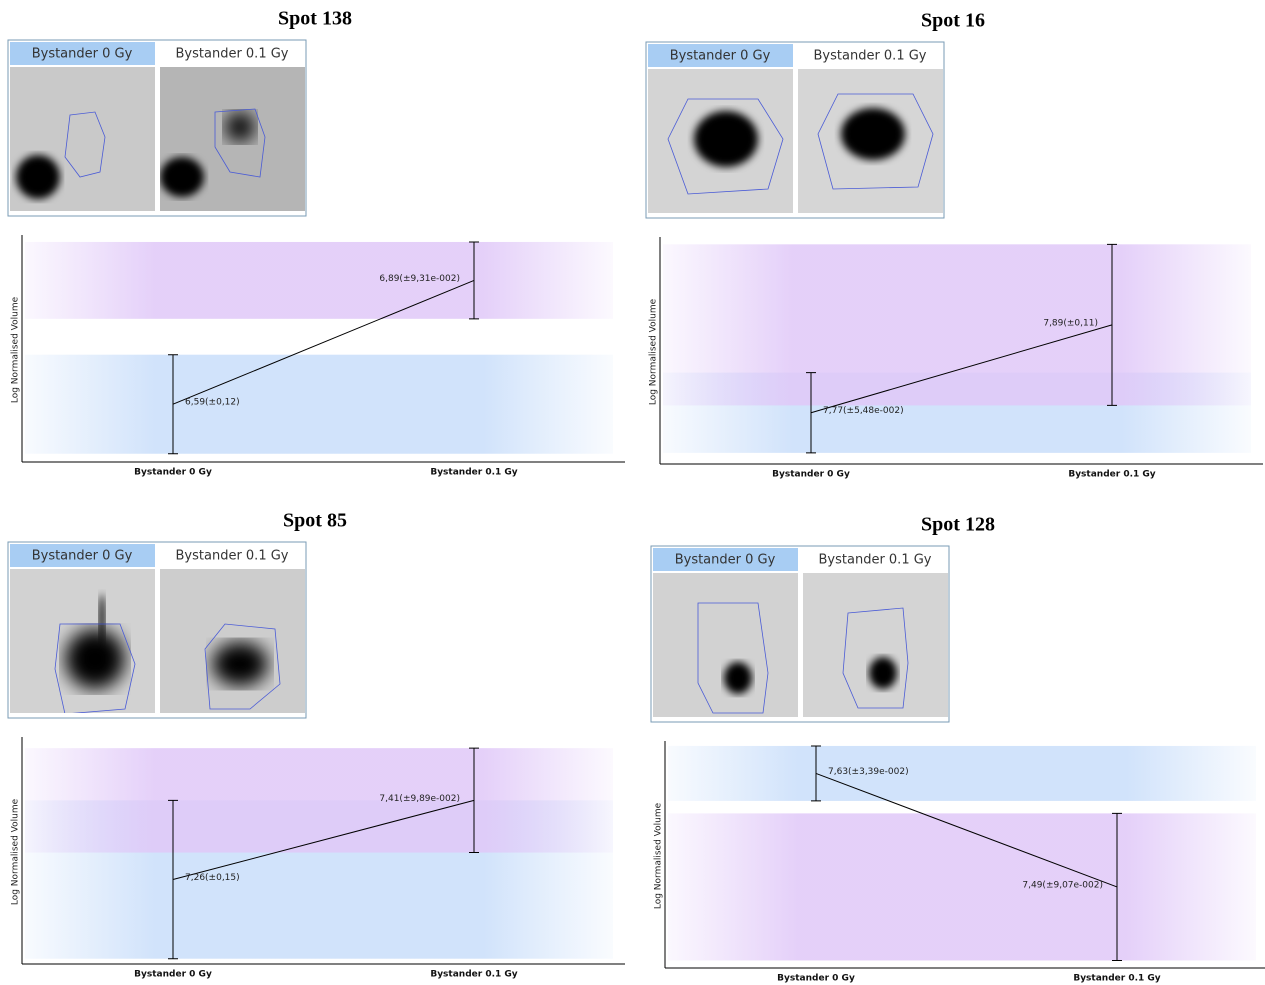 This screenshot has width=1265, height=985. Describe the element at coordinates (212, 878) in the screenshot. I see `value-label: 7,26(±0,15)` at that location.